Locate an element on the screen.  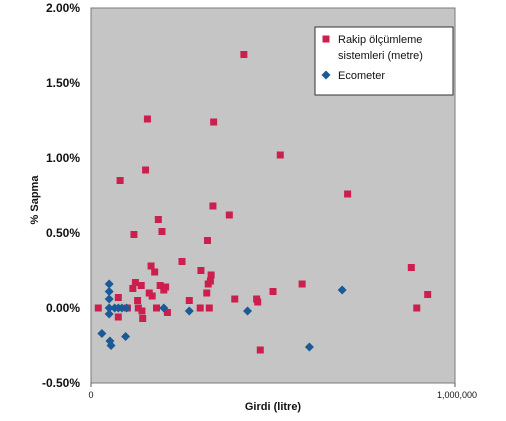
legend-label: Rakip ölçümleme is located at coordinates (380, 40).